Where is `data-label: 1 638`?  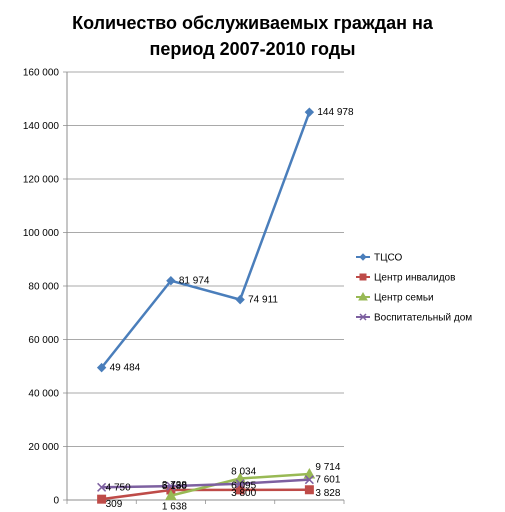 data-label: 1 638 is located at coordinates (174, 507).